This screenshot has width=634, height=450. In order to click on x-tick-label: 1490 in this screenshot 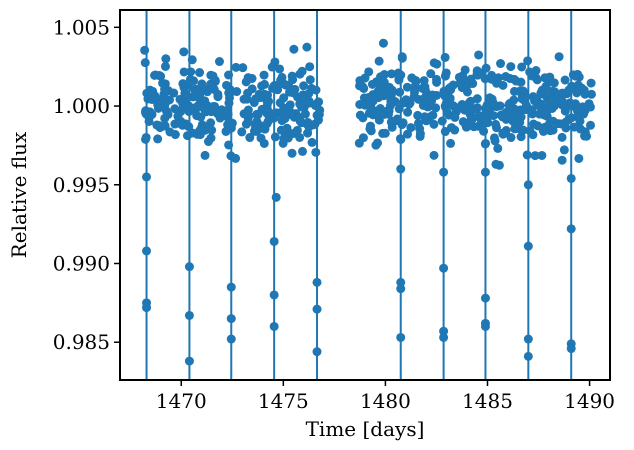, I will do `click(589, 401)`.